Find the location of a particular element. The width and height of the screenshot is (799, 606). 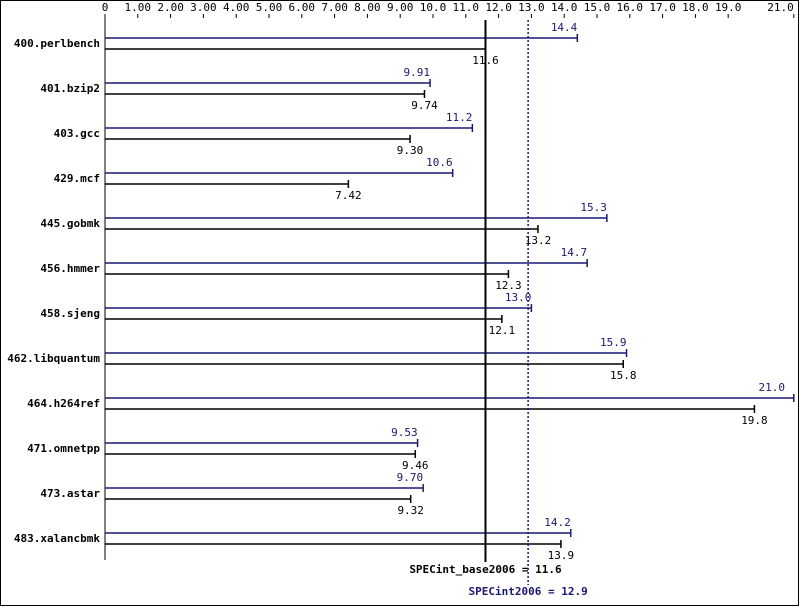

value-label: 21.0 is located at coordinates (772, 387).